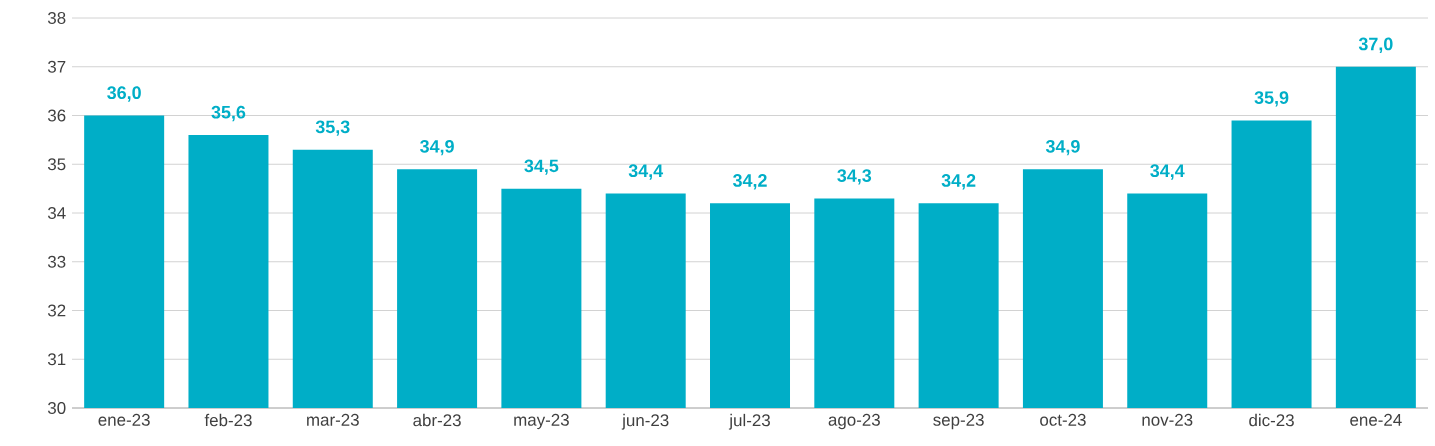  Describe the element at coordinates (645, 421) in the screenshot. I see `x-tick-label: jun-23` at that location.